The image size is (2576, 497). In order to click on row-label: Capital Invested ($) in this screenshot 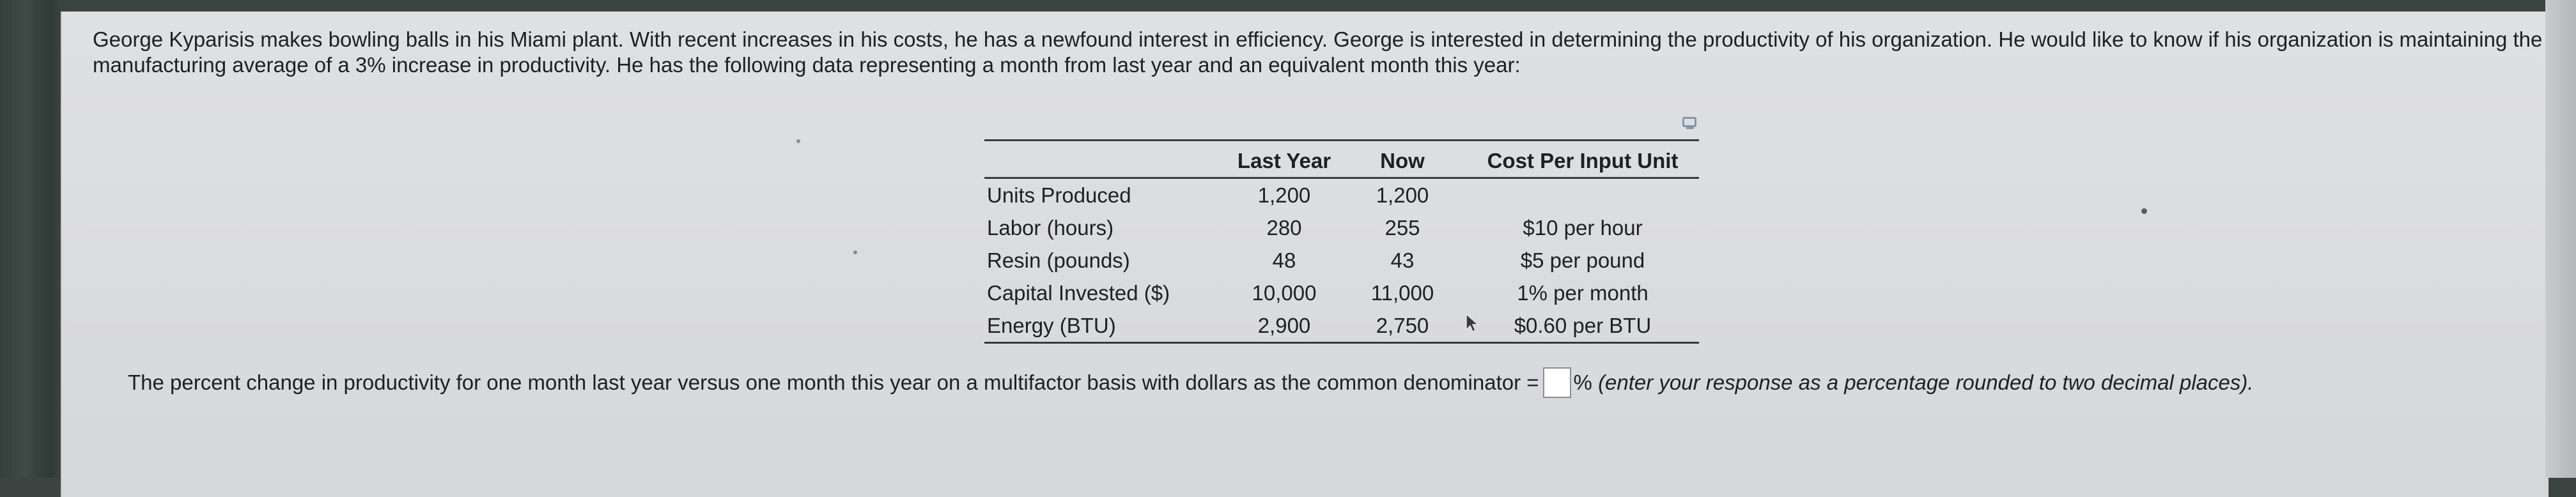, I will do `click(1078, 292)`.